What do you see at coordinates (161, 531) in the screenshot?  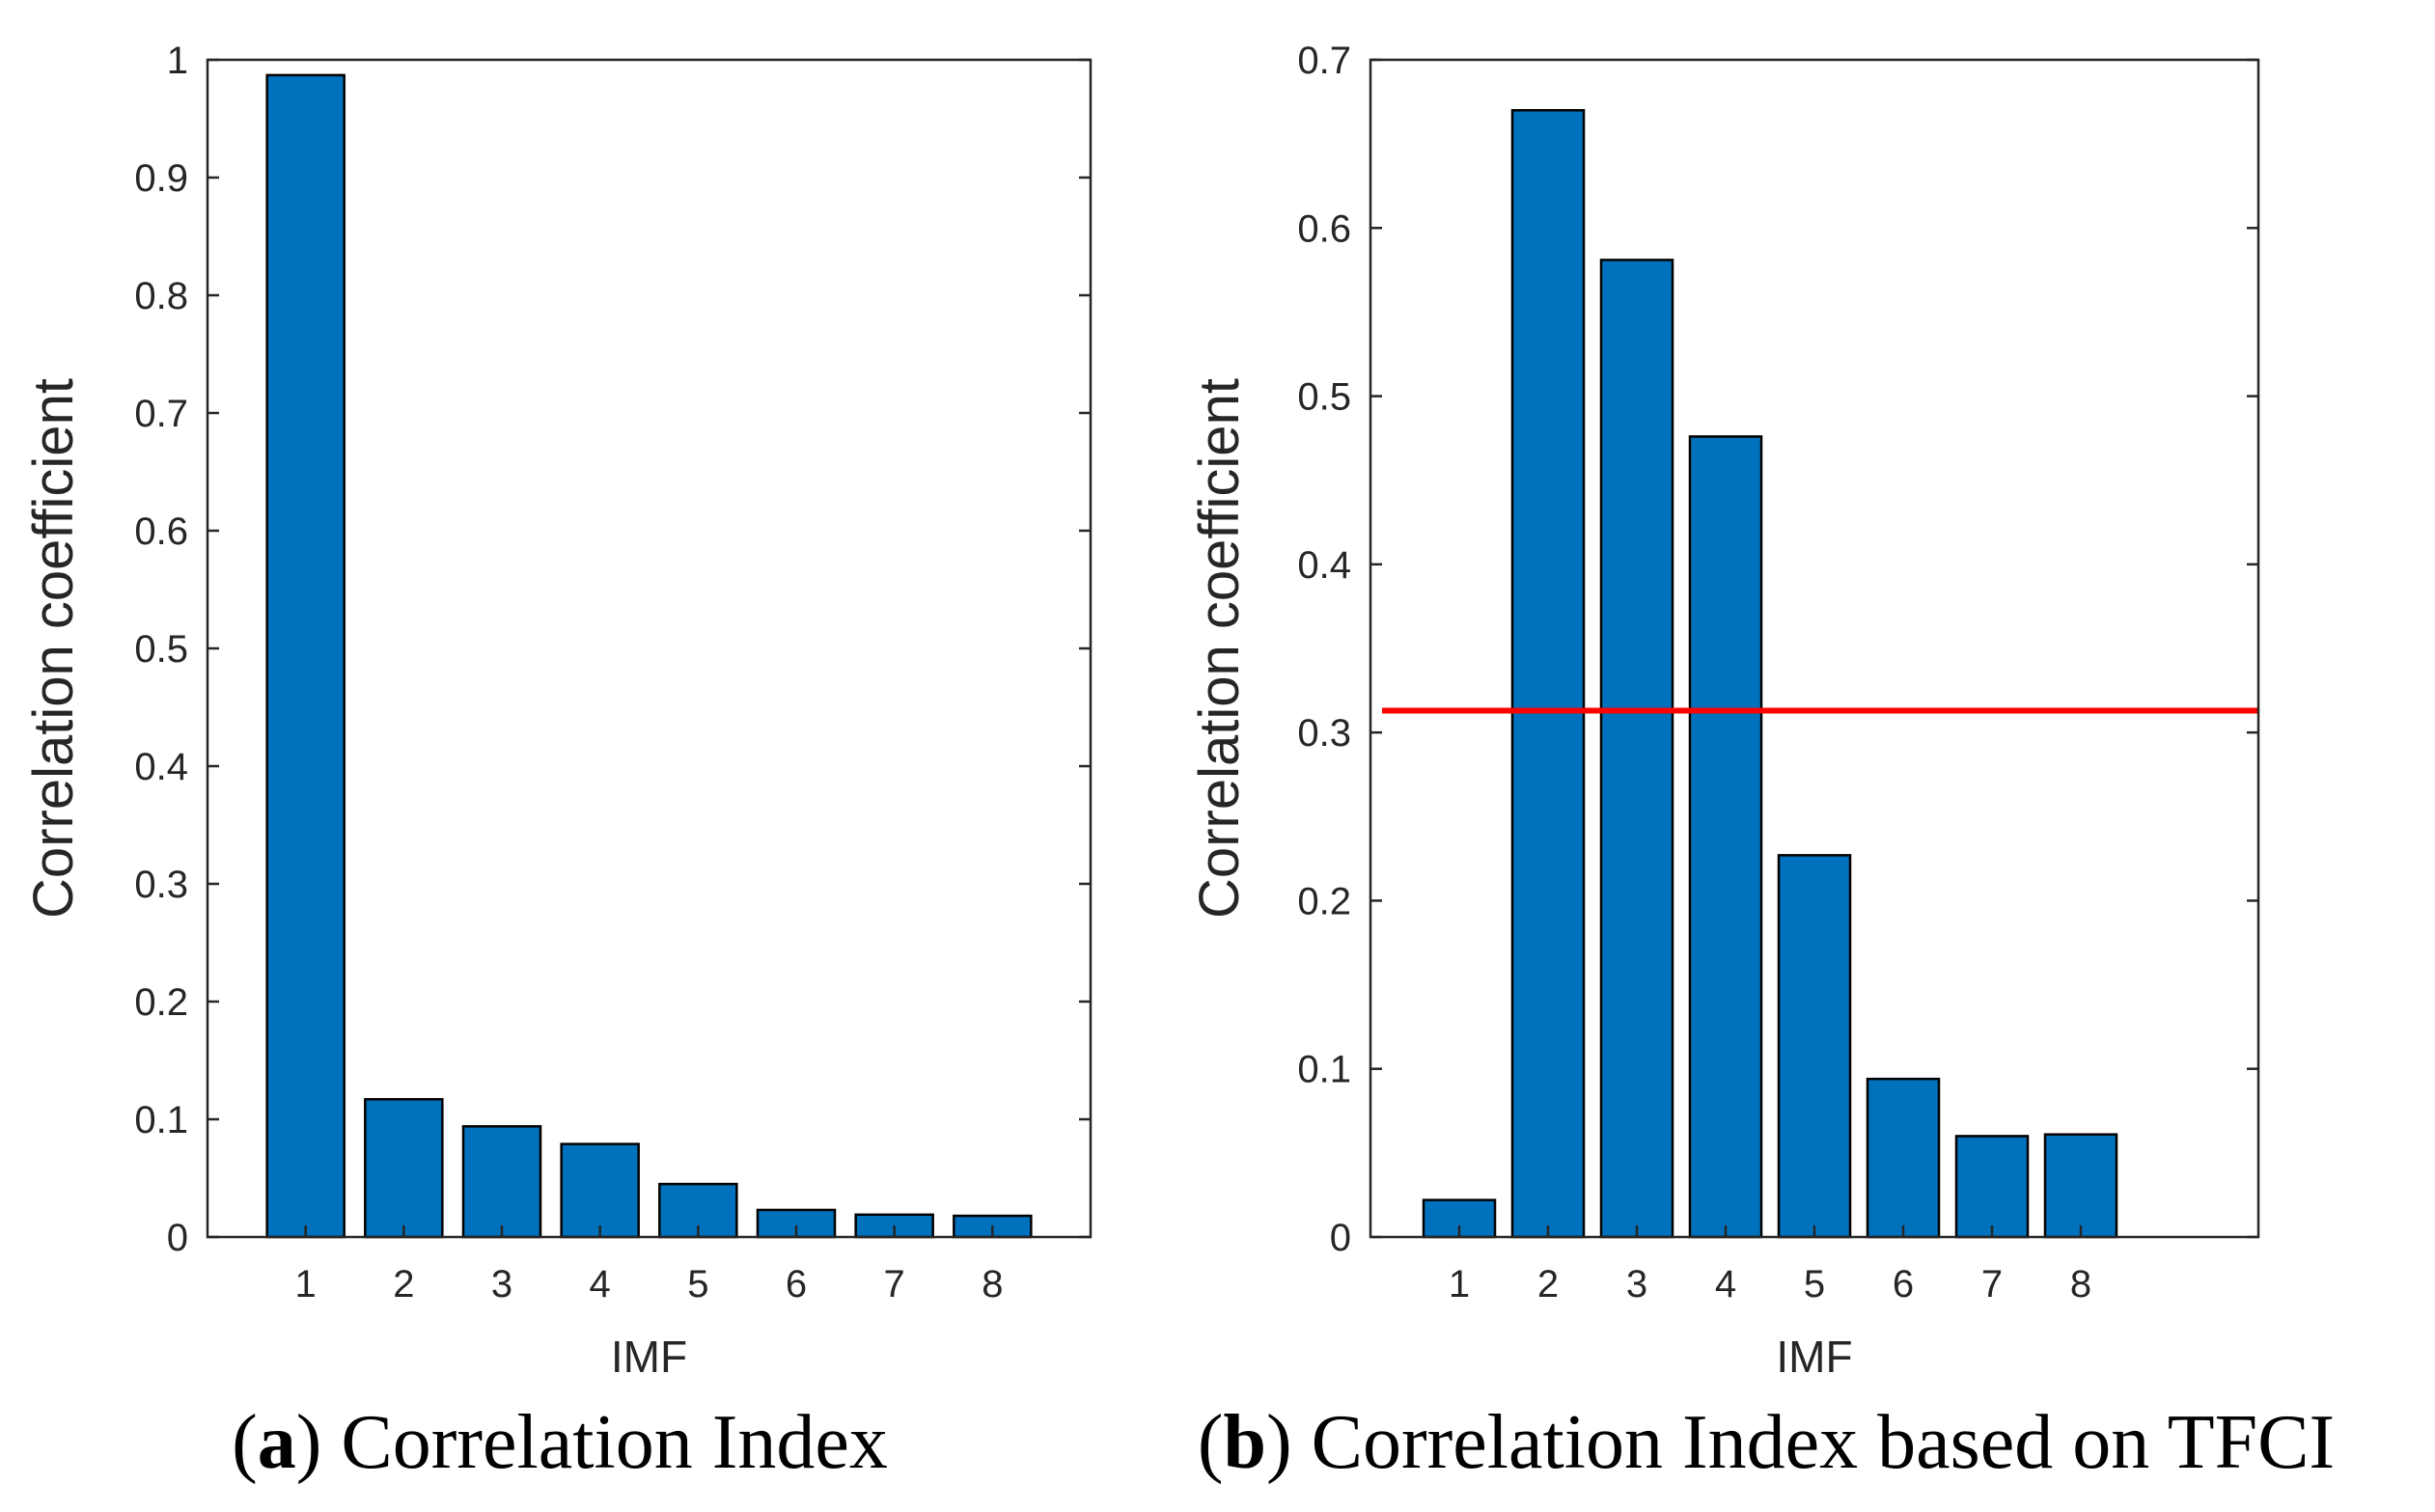 I see `ytick-label-a-6: 0.6` at bounding box center [161, 531].